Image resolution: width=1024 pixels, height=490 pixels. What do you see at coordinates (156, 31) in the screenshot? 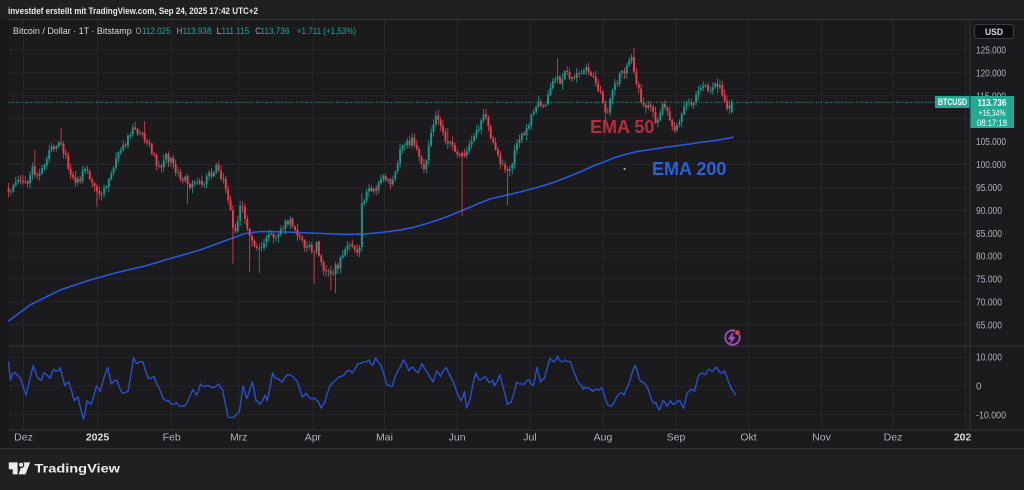
I see `svg-text: 112.025` at bounding box center [156, 31].